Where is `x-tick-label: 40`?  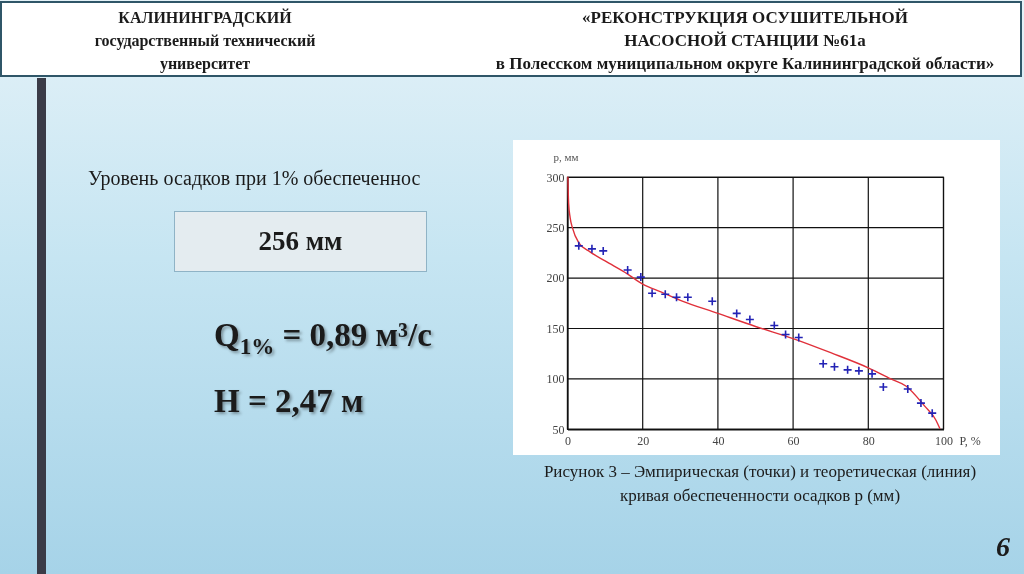
x-tick-label: 40 is located at coordinates (718, 440).